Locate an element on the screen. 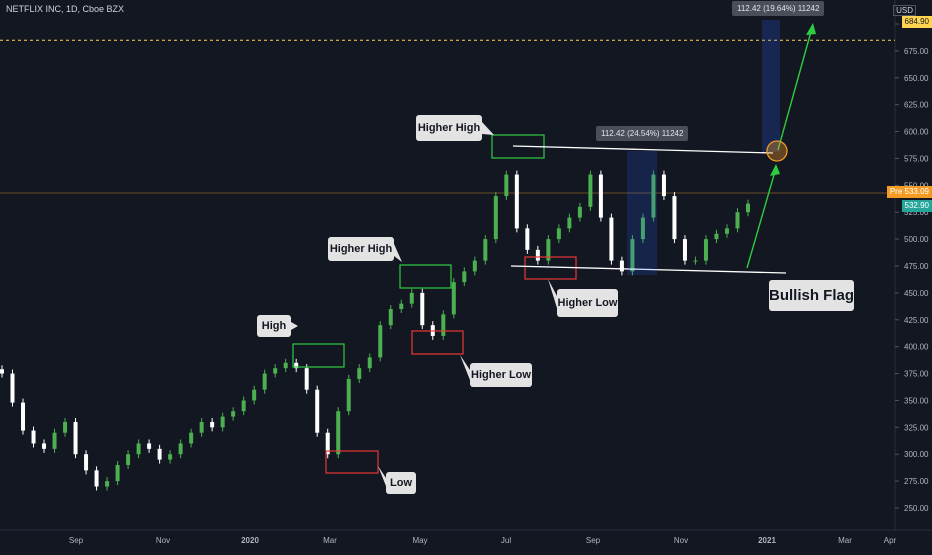 The height and width of the screenshot is (555, 932). last-price-badge: 532.90 is located at coordinates (916, 206).